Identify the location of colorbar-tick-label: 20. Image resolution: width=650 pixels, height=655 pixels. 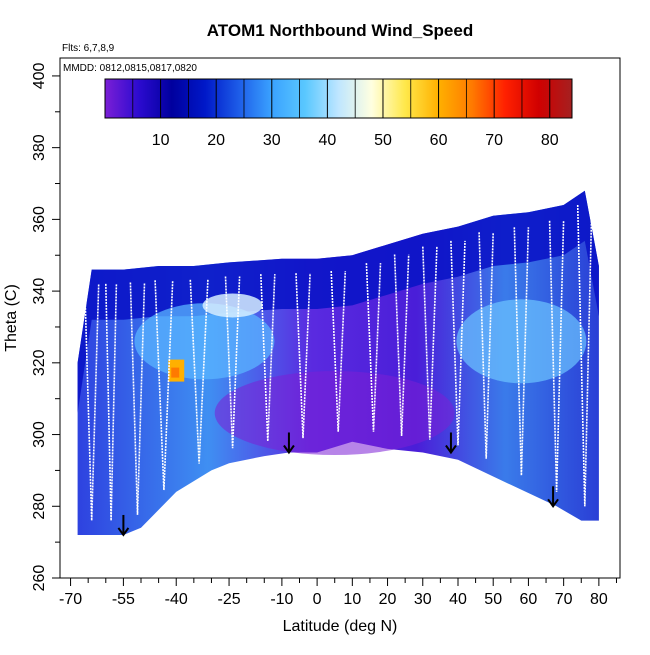
(216, 140).